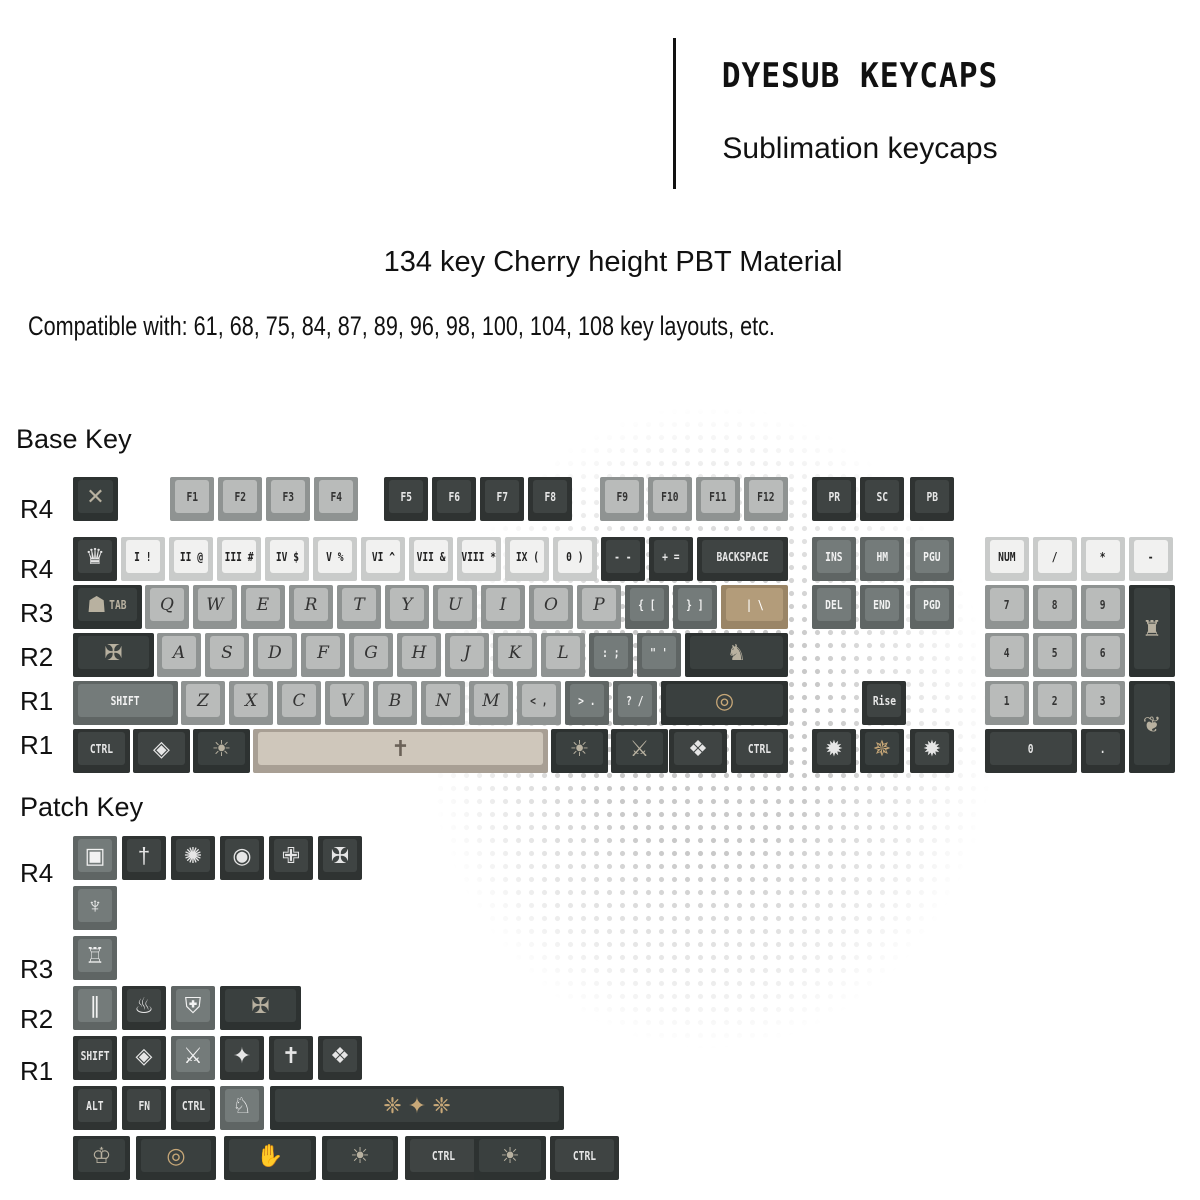 The height and width of the screenshot is (1200, 1200). I want to click on base-key-tab: ☗ TAB, so click(107, 607).